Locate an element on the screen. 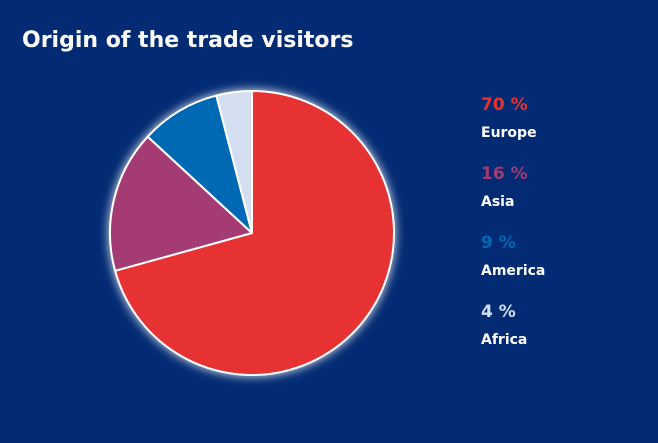 The width and height of the screenshot is (658, 443). legend-label: Asia is located at coordinates (497, 202).